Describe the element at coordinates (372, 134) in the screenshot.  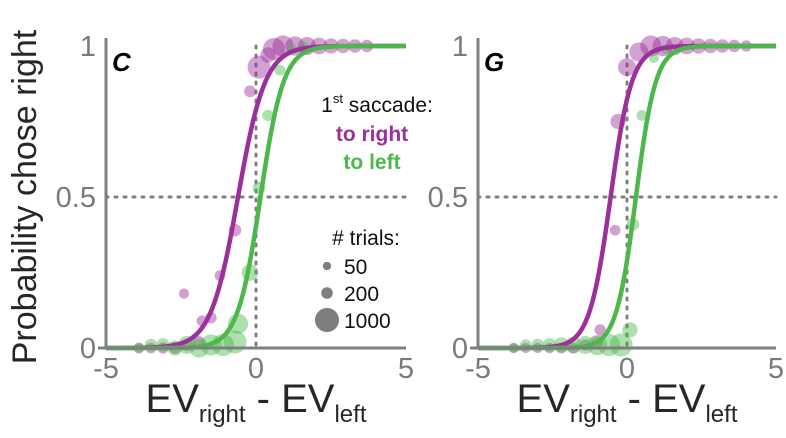
I see `legend-series-label: to right` at that location.